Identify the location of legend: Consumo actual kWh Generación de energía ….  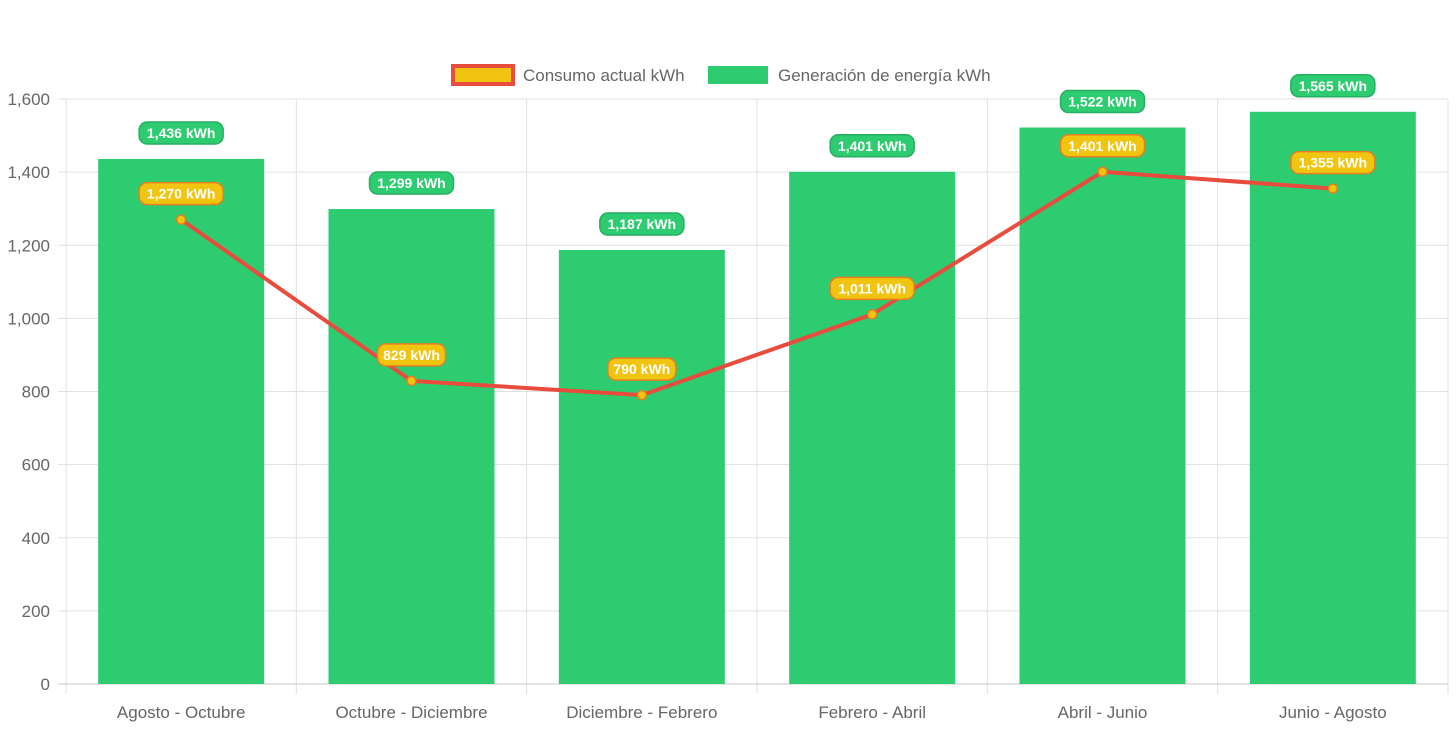
(721, 75).